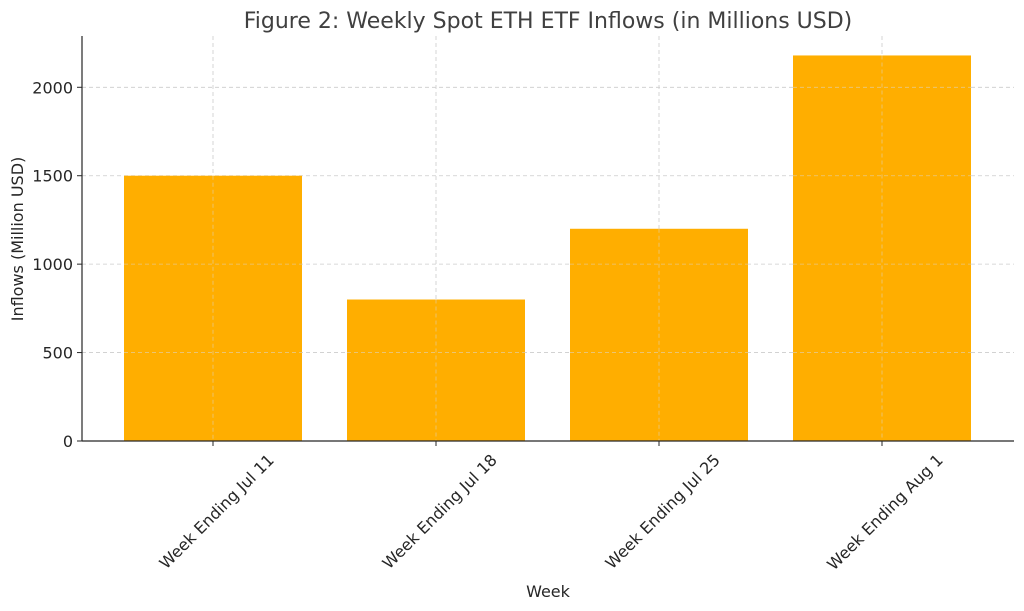 This screenshot has height=611, width=1024. Describe the element at coordinates (440, 511) in the screenshot. I see `x-tick-label: Week Ending Jul 18` at that location.